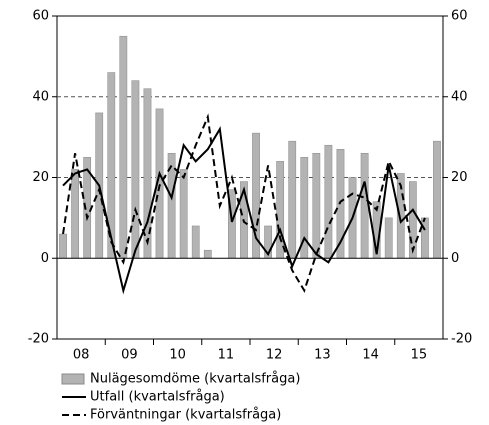 Image resolution: width=489 pixels, height=425 pixels. I want to click on y-tick-label: 0, so click(45, 258).